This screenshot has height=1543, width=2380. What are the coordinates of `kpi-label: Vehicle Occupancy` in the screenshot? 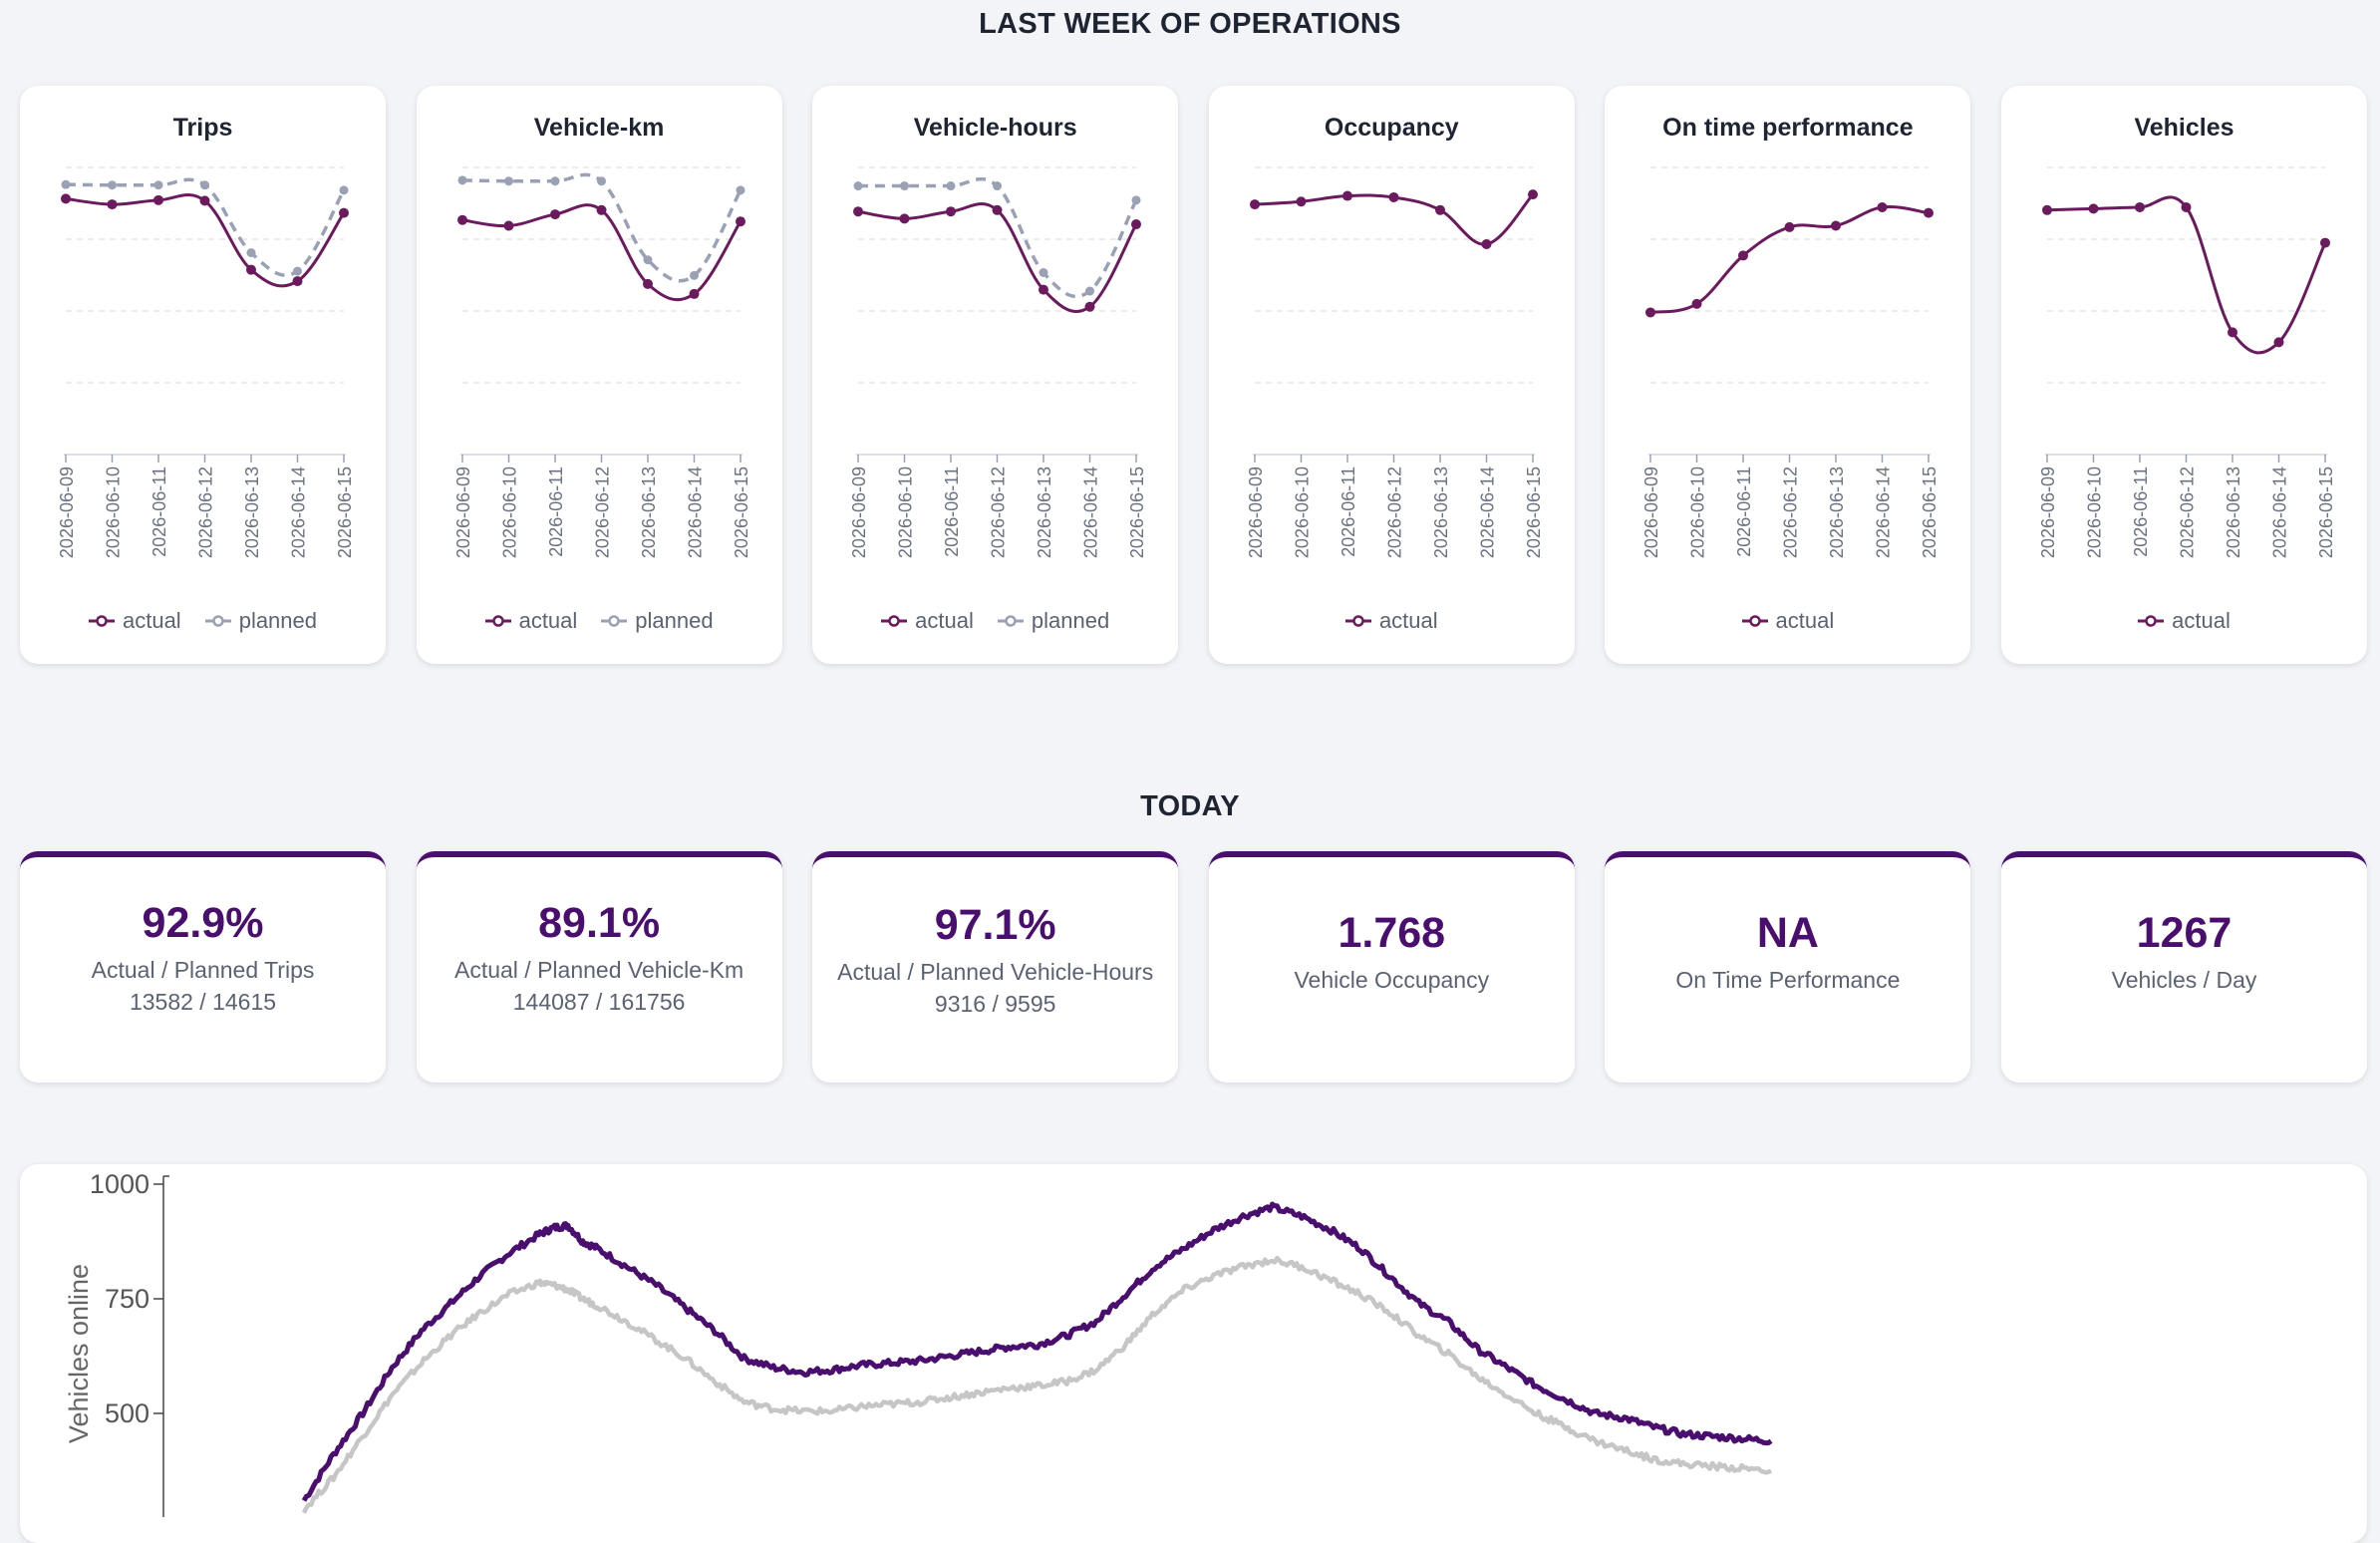 It's located at (1392, 980).